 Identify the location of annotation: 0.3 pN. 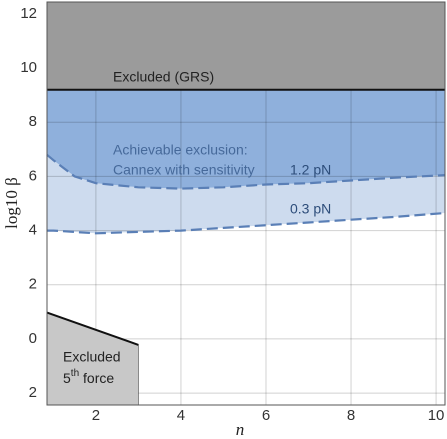
(310, 209).